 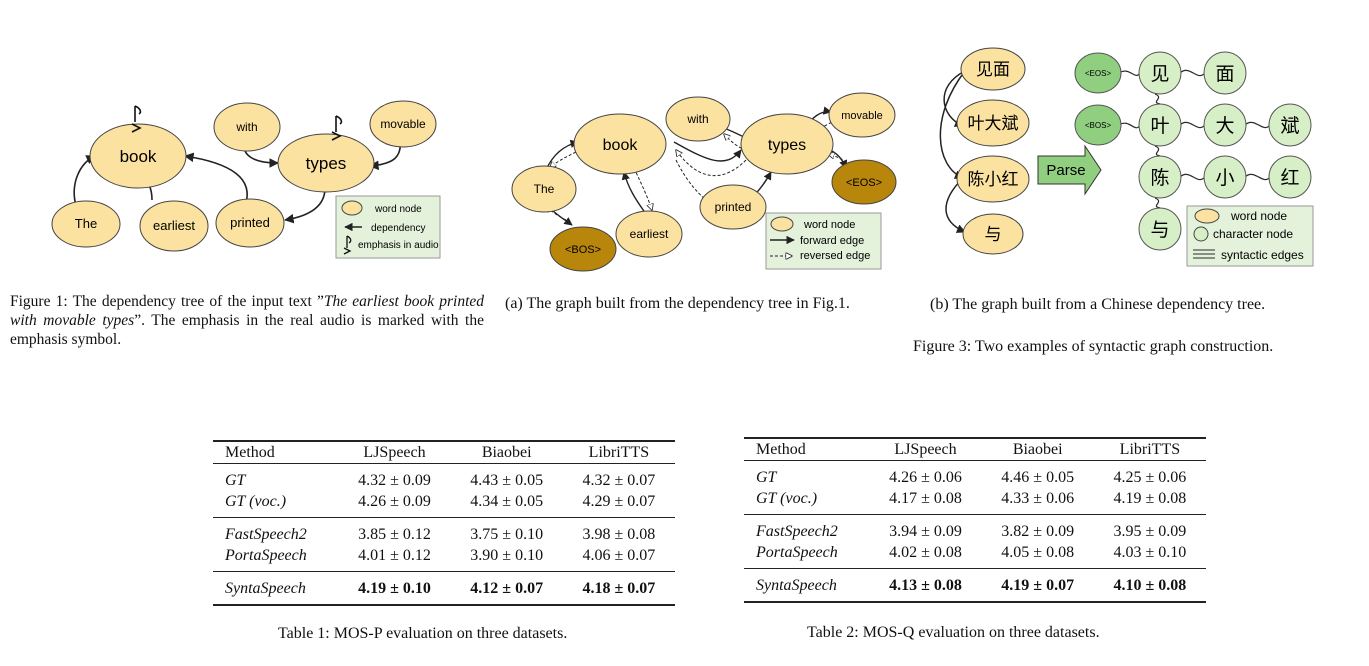 What do you see at coordinates (797, 552) in the screenshot?
I see `method-cell: PortaSpeech` at bounding box center [797, 552].